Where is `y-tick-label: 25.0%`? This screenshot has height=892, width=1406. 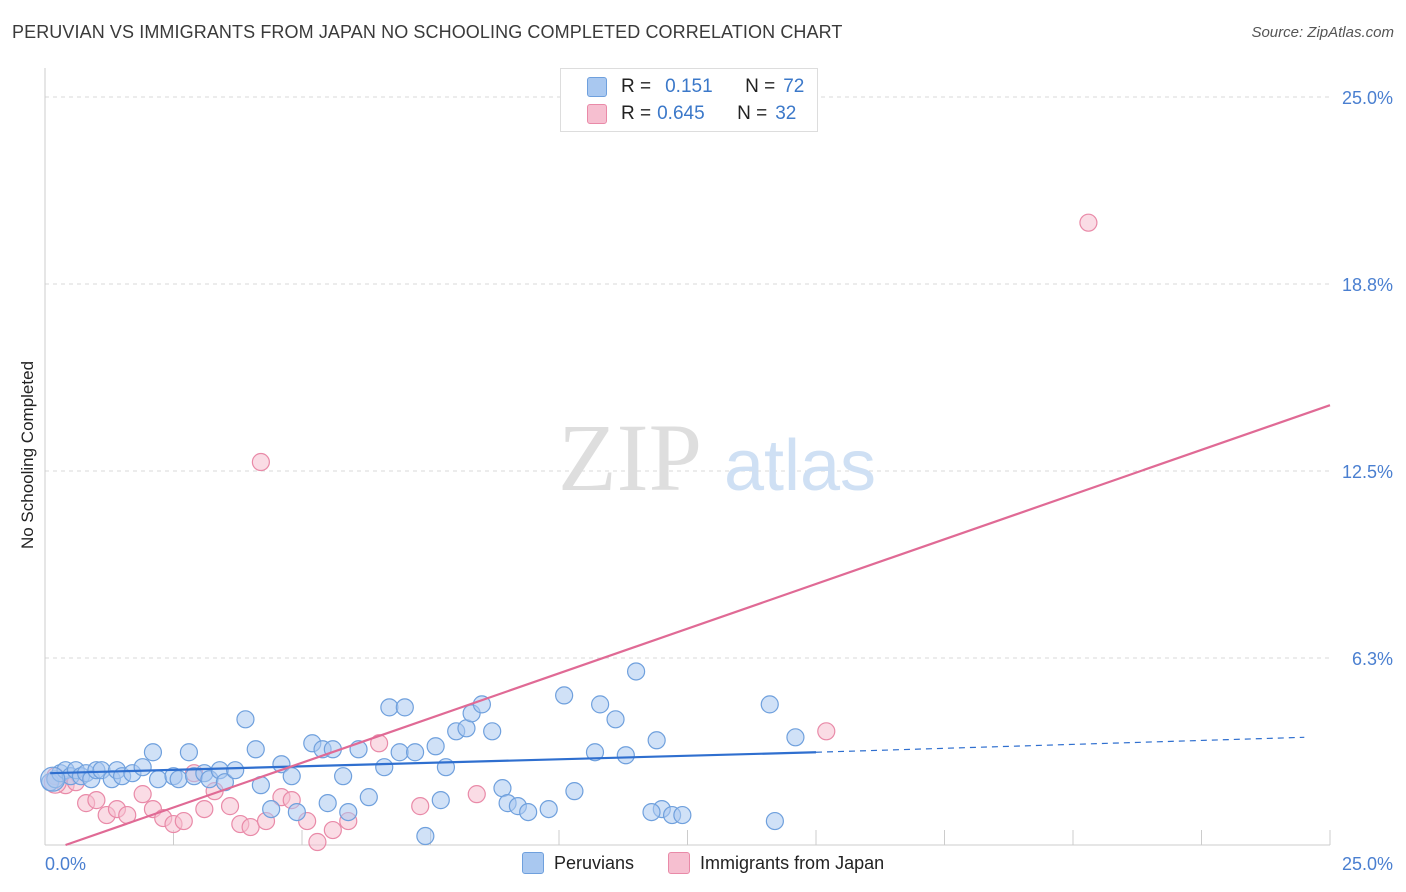 y-tick-label: 25.0% is located at coordinates (1367, 98).